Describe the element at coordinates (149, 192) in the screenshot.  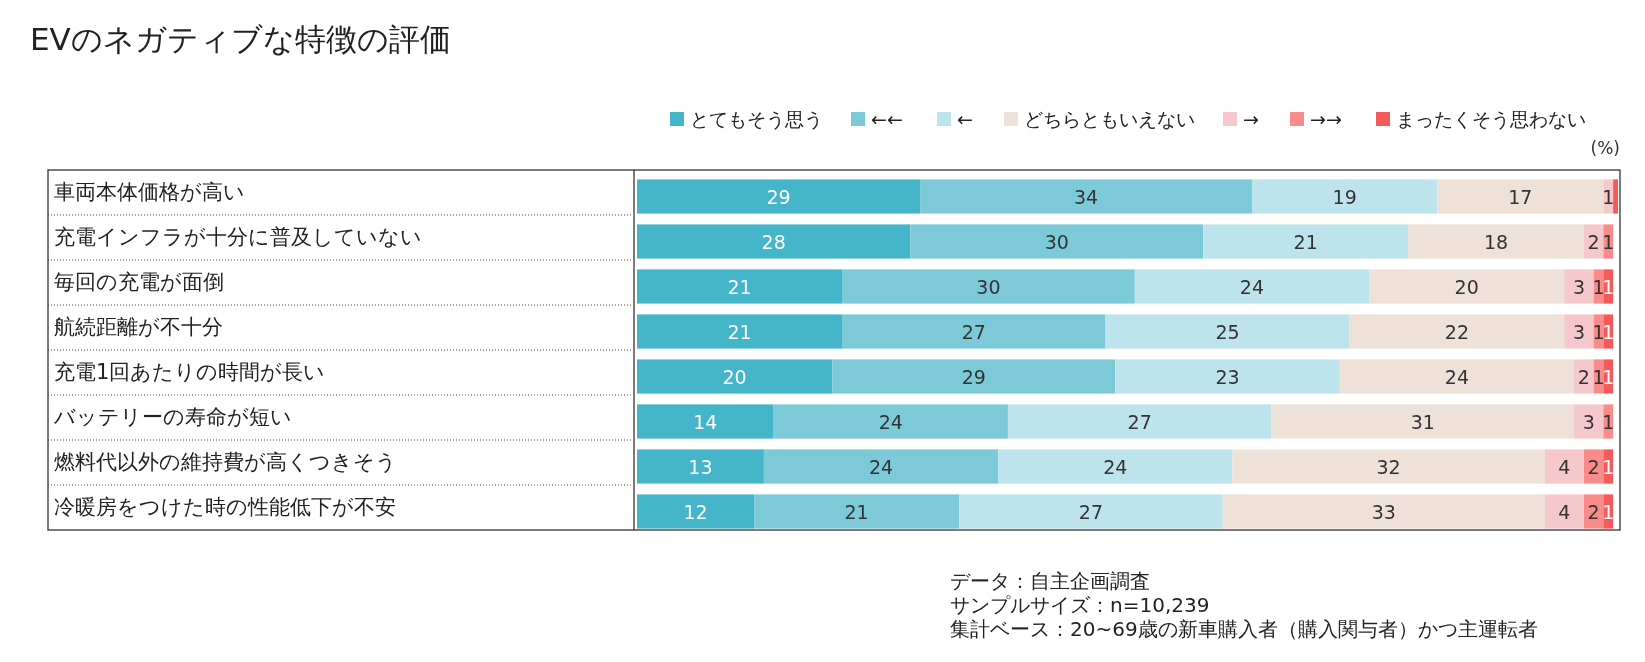
I see `y-tick-label: 車両本体価格が高い` at that location.